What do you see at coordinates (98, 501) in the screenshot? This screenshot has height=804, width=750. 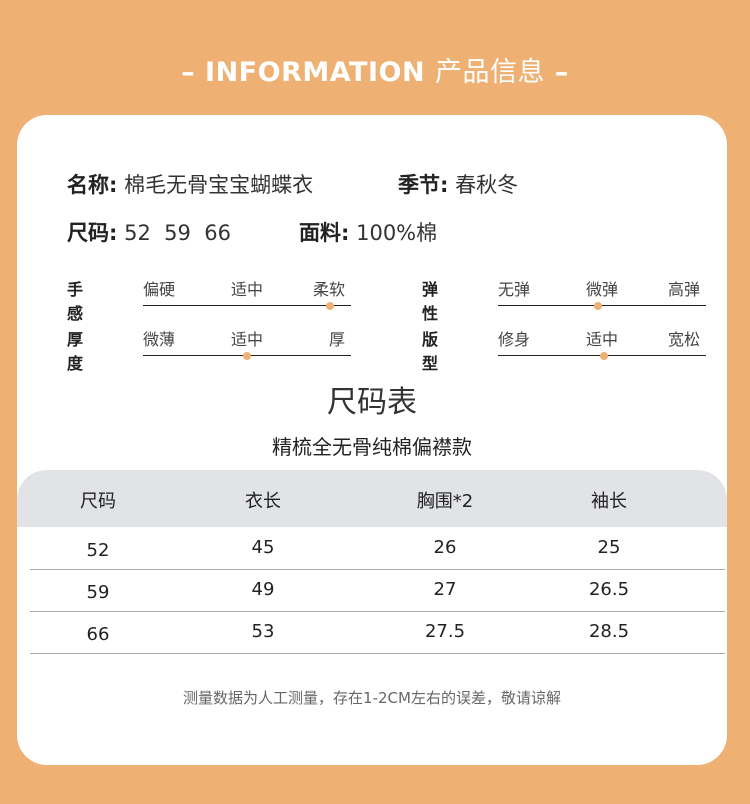 I see `header-cell: 尺码` at bounding box center [98, 501].